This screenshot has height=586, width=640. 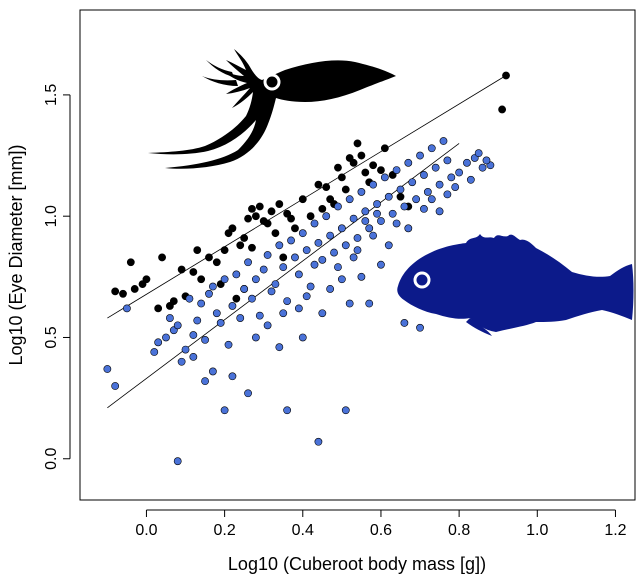 I want to click on fish-silhouette-icon, so click(x=515, y=285).